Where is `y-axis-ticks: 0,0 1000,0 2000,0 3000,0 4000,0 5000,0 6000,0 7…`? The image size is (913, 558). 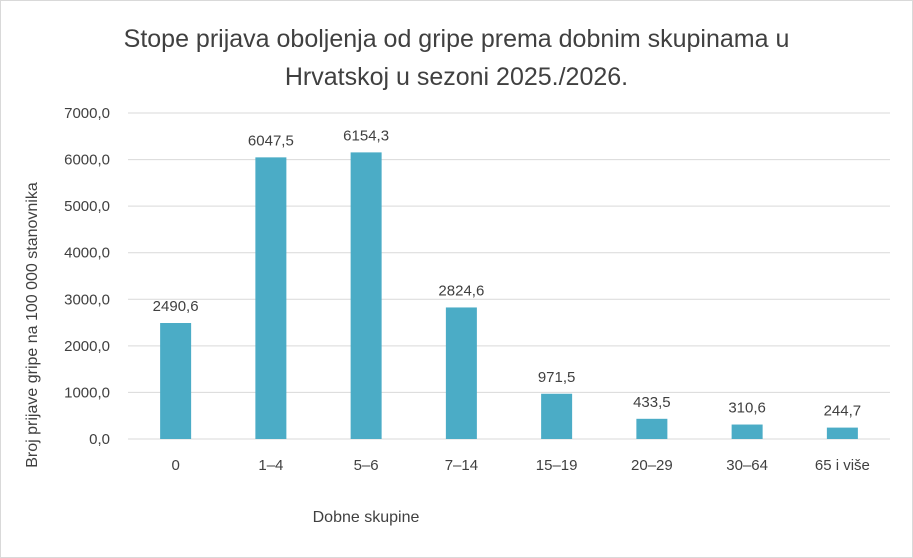 y-axis-ticks: 0,0 1000,0 2000,0 3000,0 4000,0 5000,0 6000,0 7… is located at coordinates (87, 276).